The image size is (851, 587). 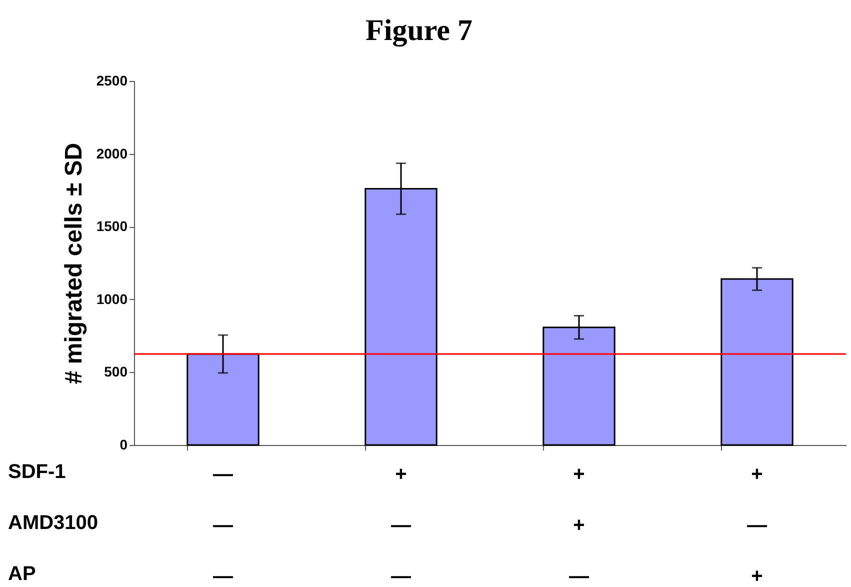 What do you see at coordinates (112, 298) in the screenshot?
I see `y-tick-label: 1000` at bounding box center [112, 298].